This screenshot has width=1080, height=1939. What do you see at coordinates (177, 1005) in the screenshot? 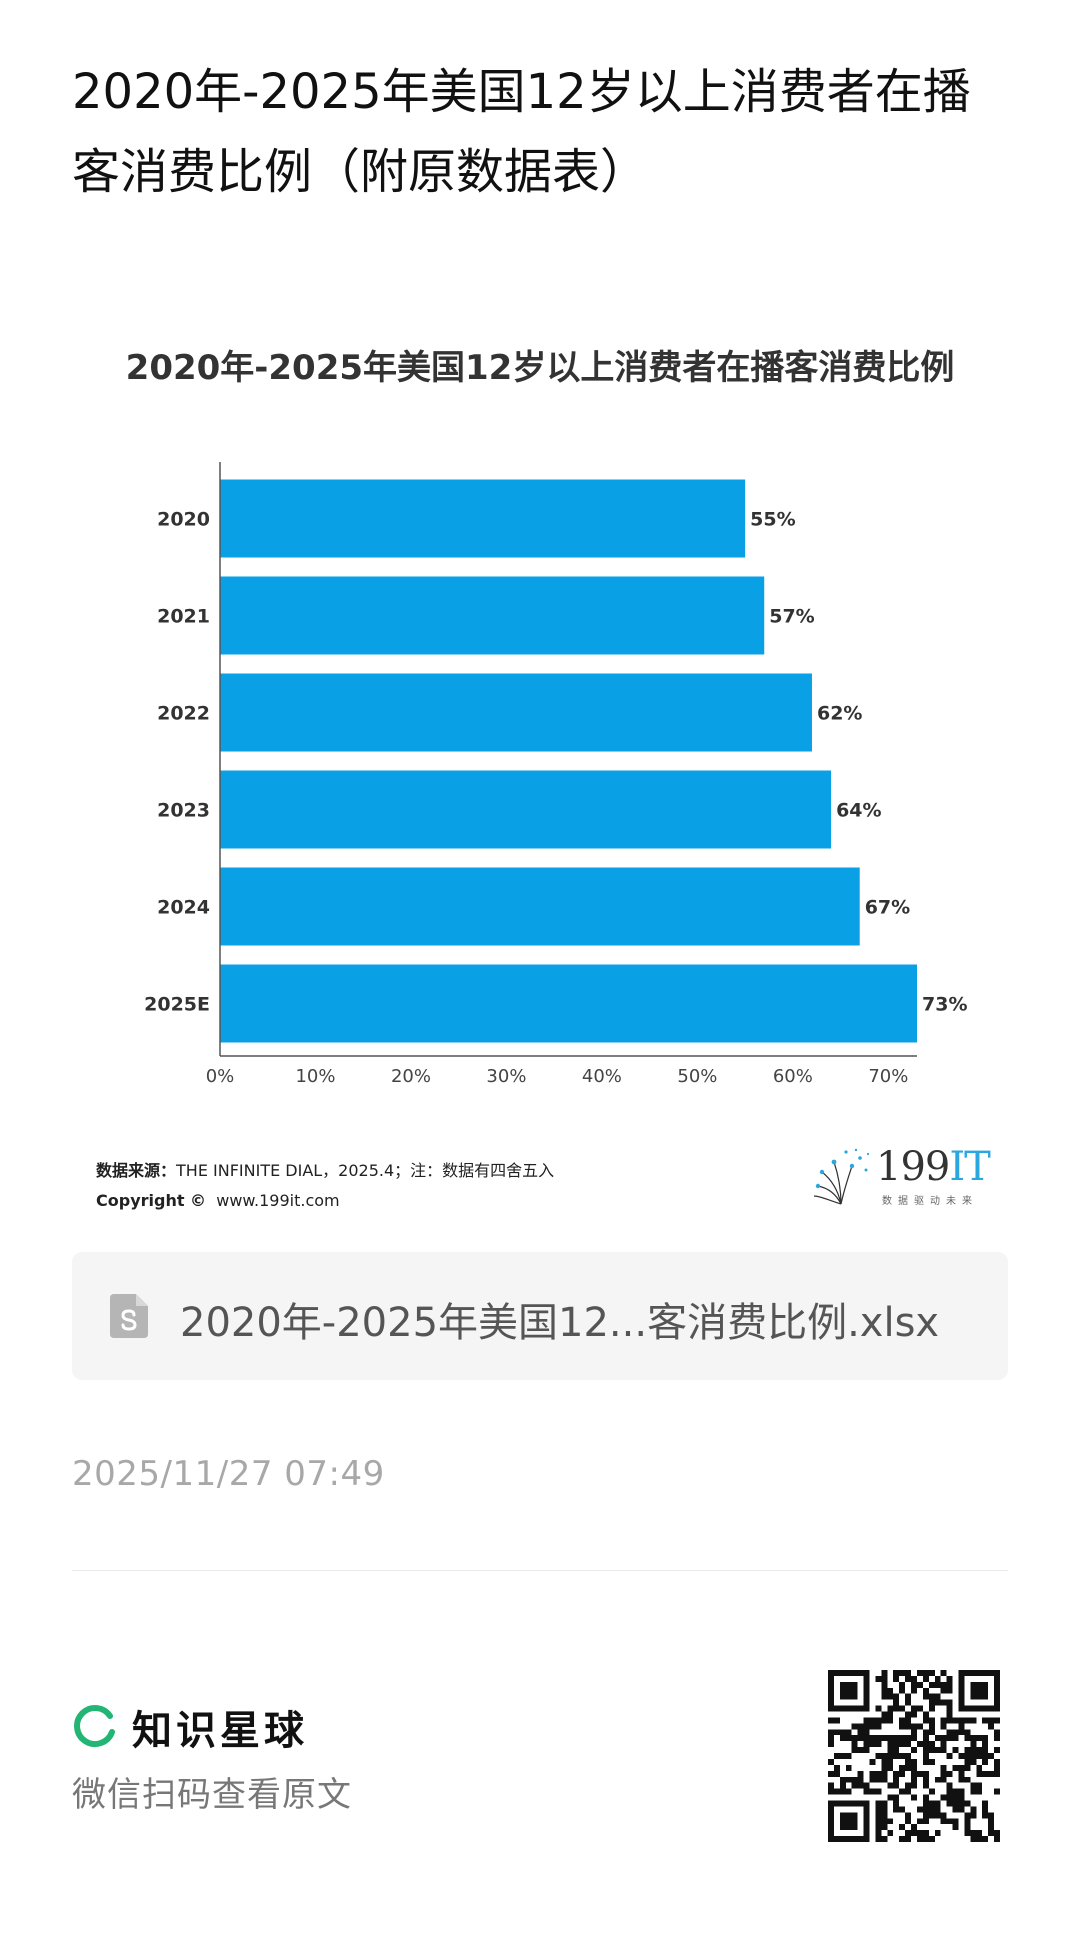
I see `category-label-2025E: 2025E` at bounding box center [177, 1005].